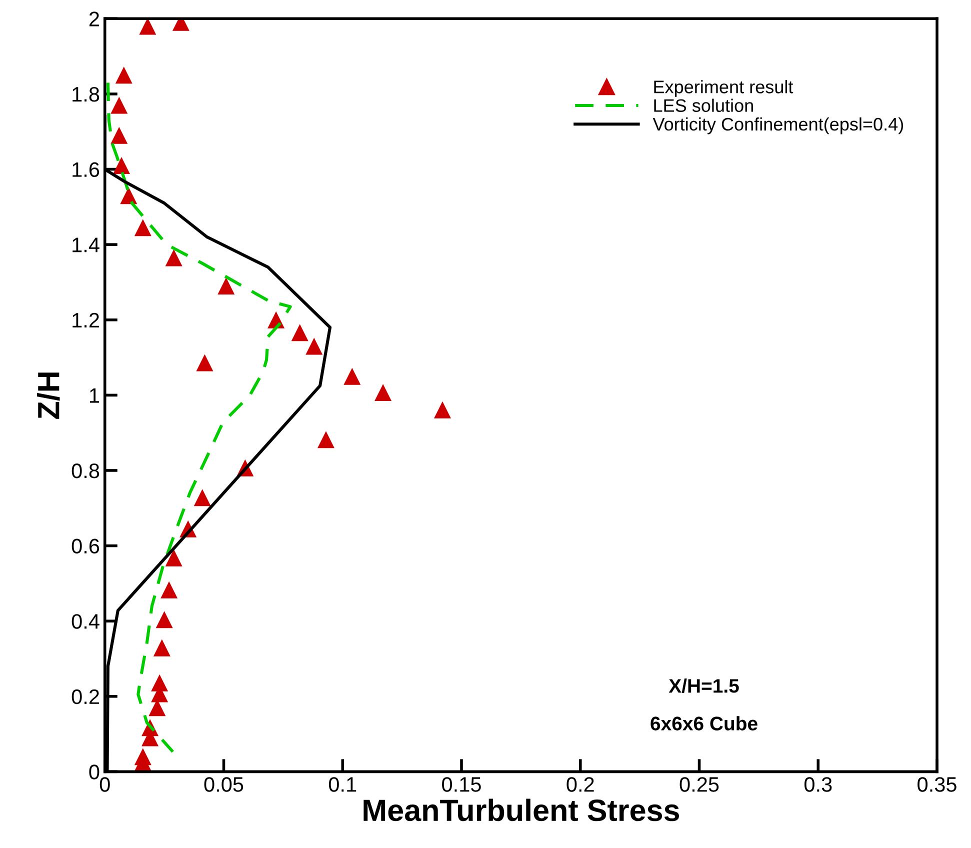 This screenshot has height=848, width=971. I want to click on y-tick-label: 1.4, so click(86, 245).